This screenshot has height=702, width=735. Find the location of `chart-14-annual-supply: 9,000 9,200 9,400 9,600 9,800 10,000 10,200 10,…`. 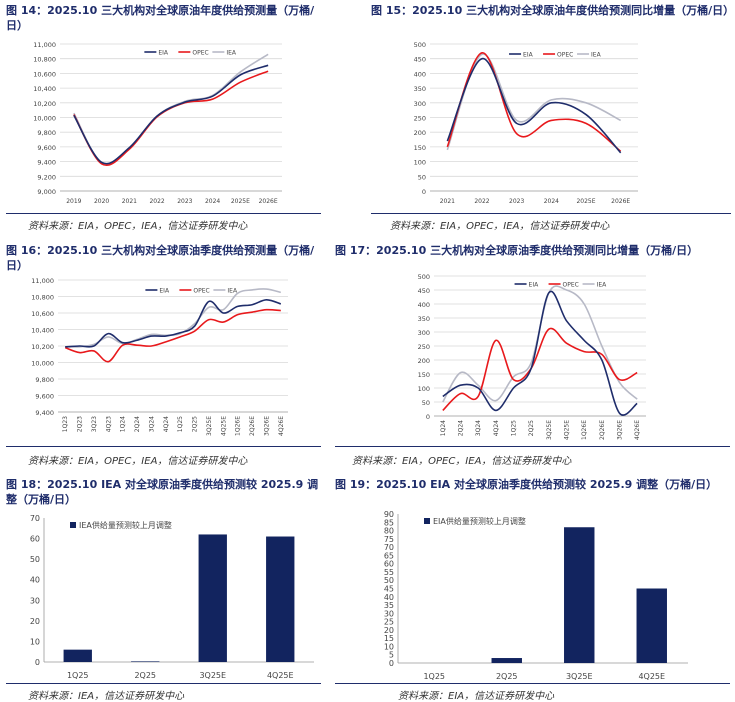

chart-14-annual-supply: 9,000 9,200 9,400 9,600 9,800 10,000 10,200 10,… is located at coordinates (157, 123).